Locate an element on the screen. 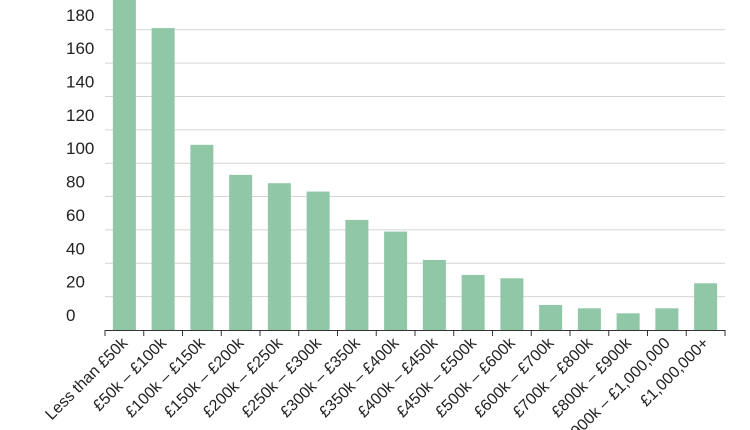 Image resolution: width=750 pixels, height=430 pixels. y-axis-ticks: 0 20 40 60 80 100 120 140 160 180 is located at coordinates (80, 165).